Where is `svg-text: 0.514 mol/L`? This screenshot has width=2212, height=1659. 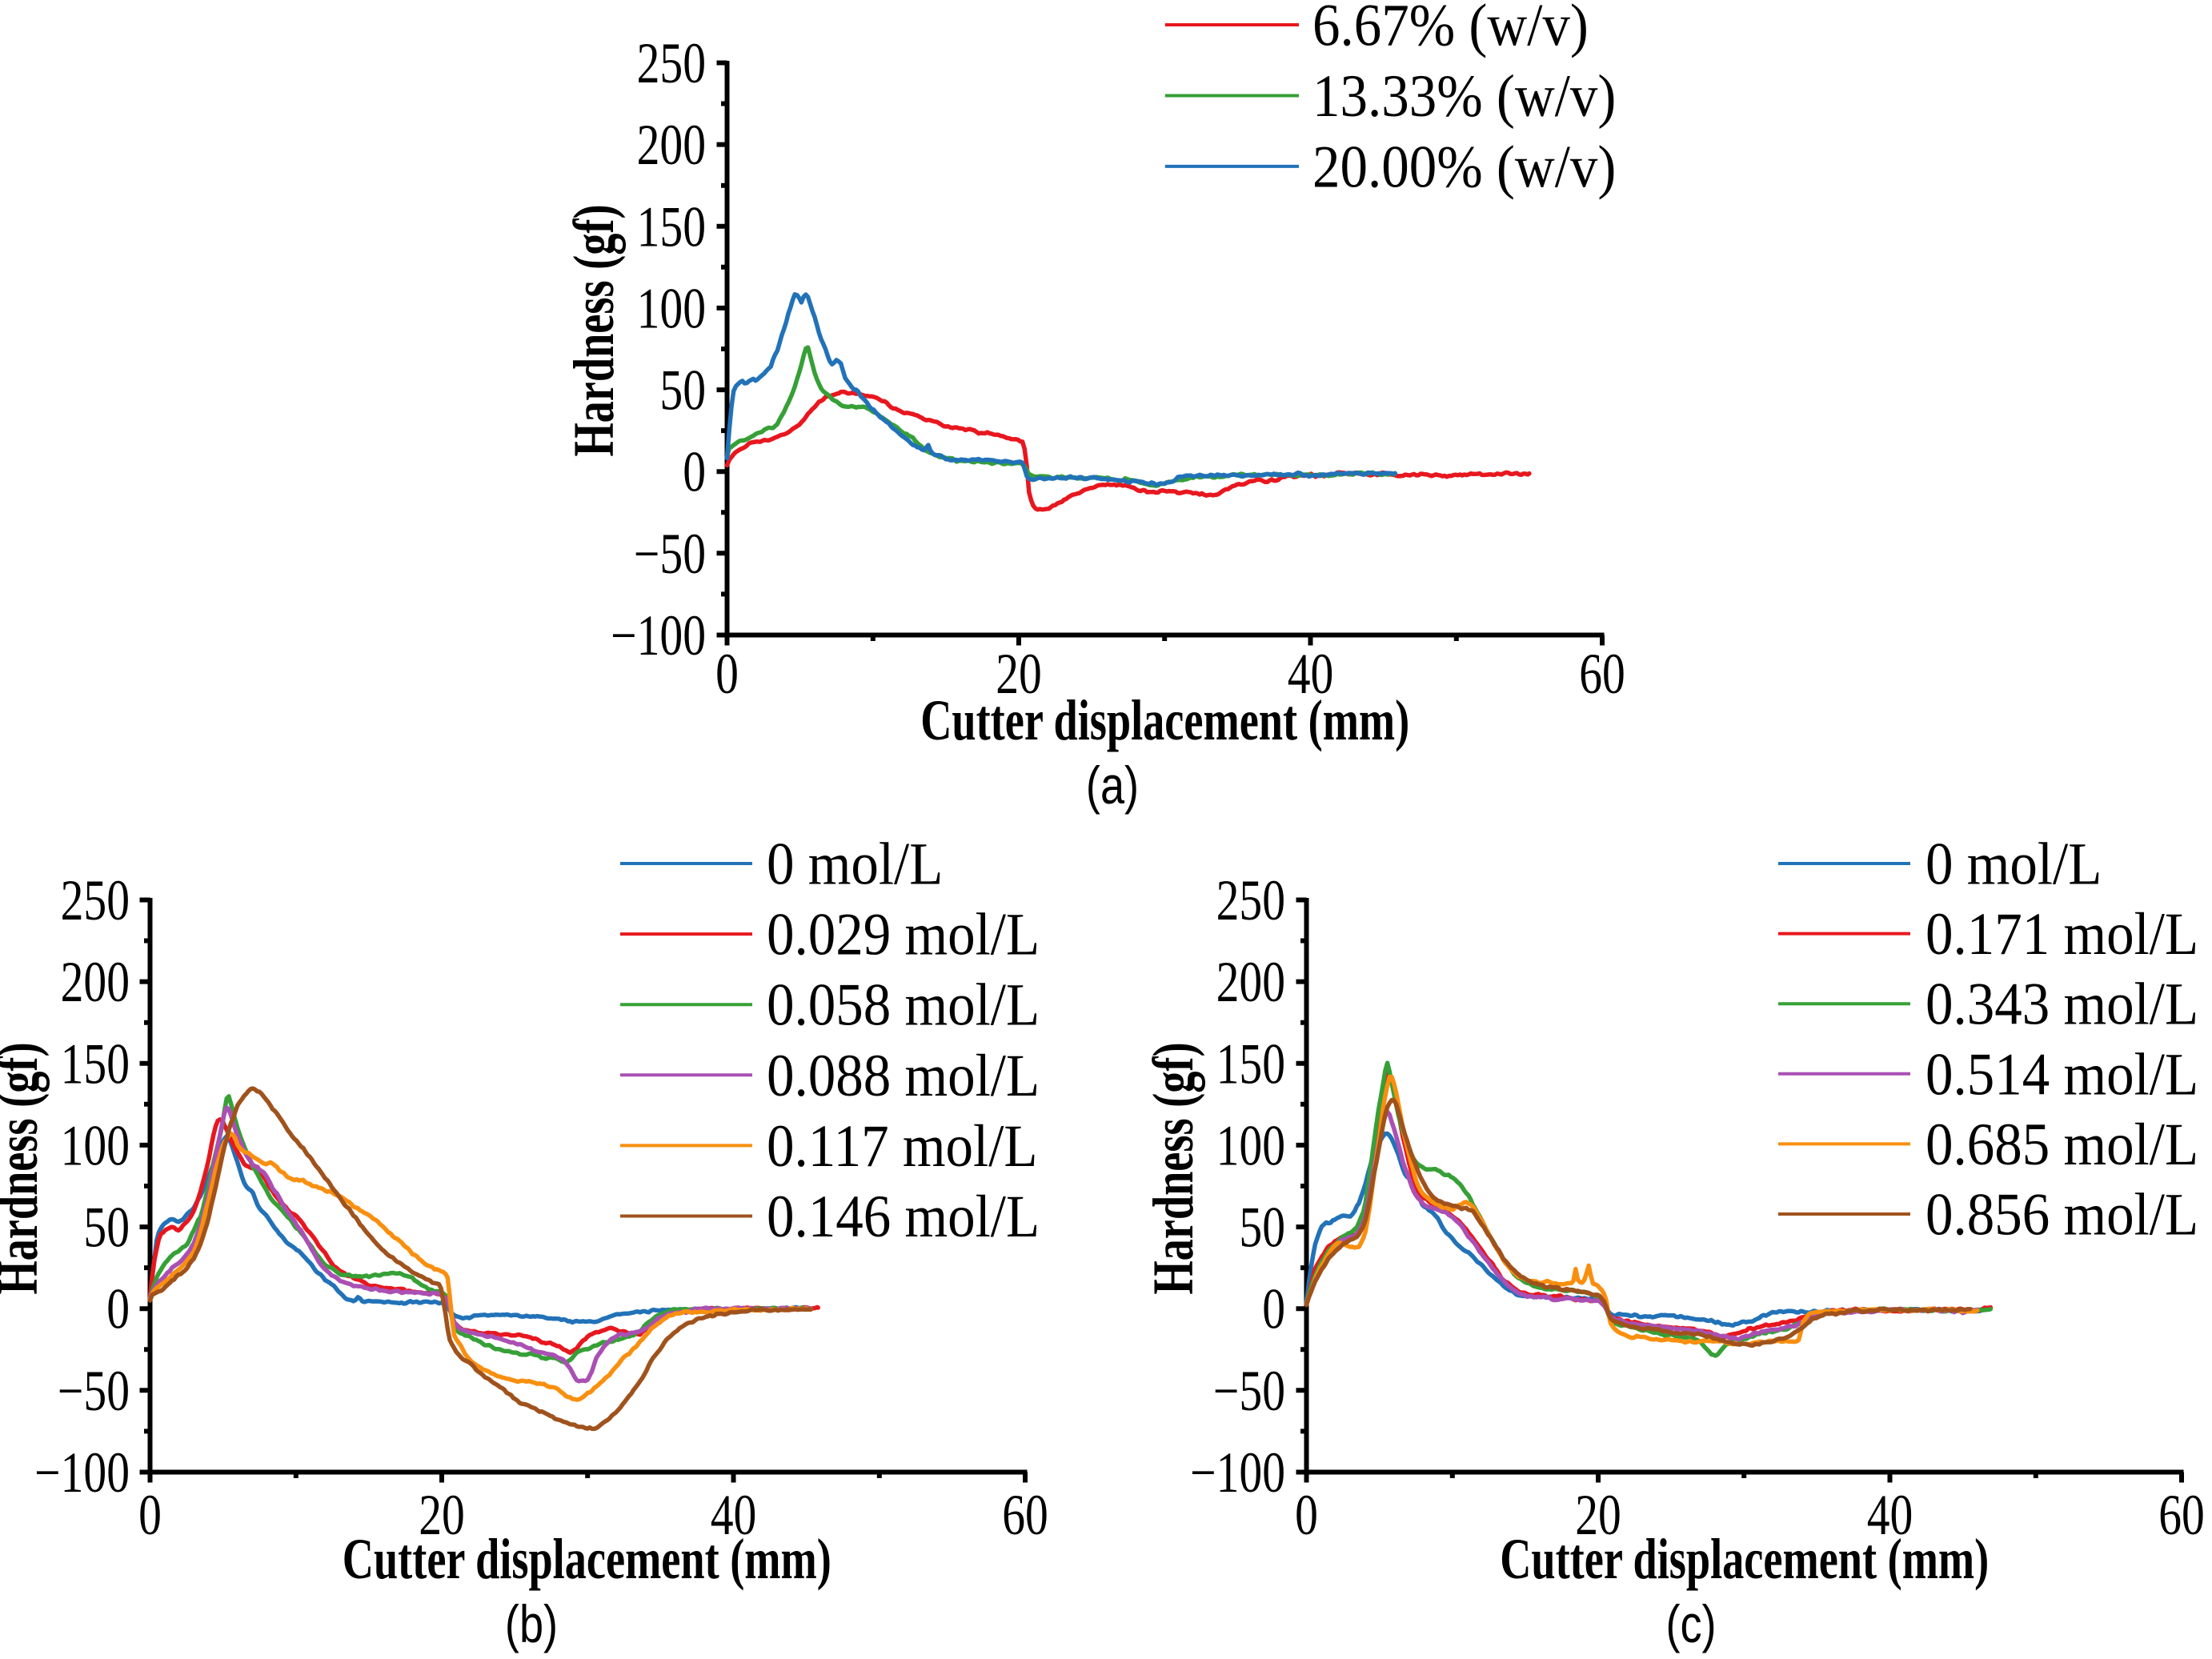
svg-text: 0.514 mol/L is located at coordinates (2061, 1074).